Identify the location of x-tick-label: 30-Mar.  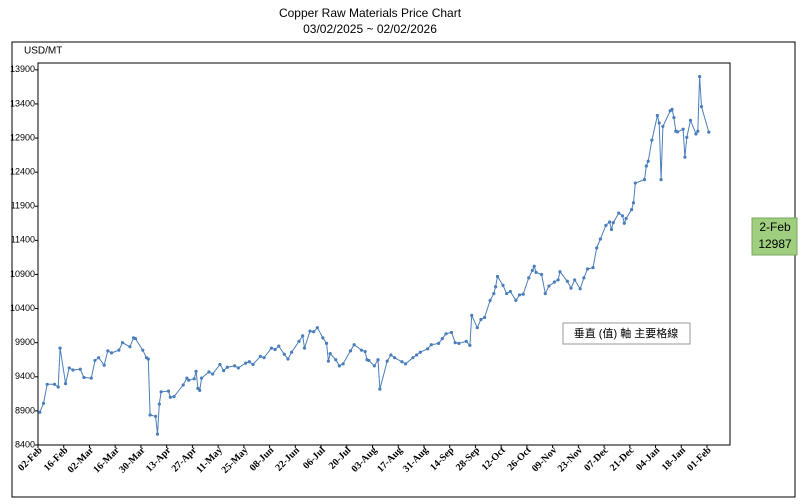
(132, 460).